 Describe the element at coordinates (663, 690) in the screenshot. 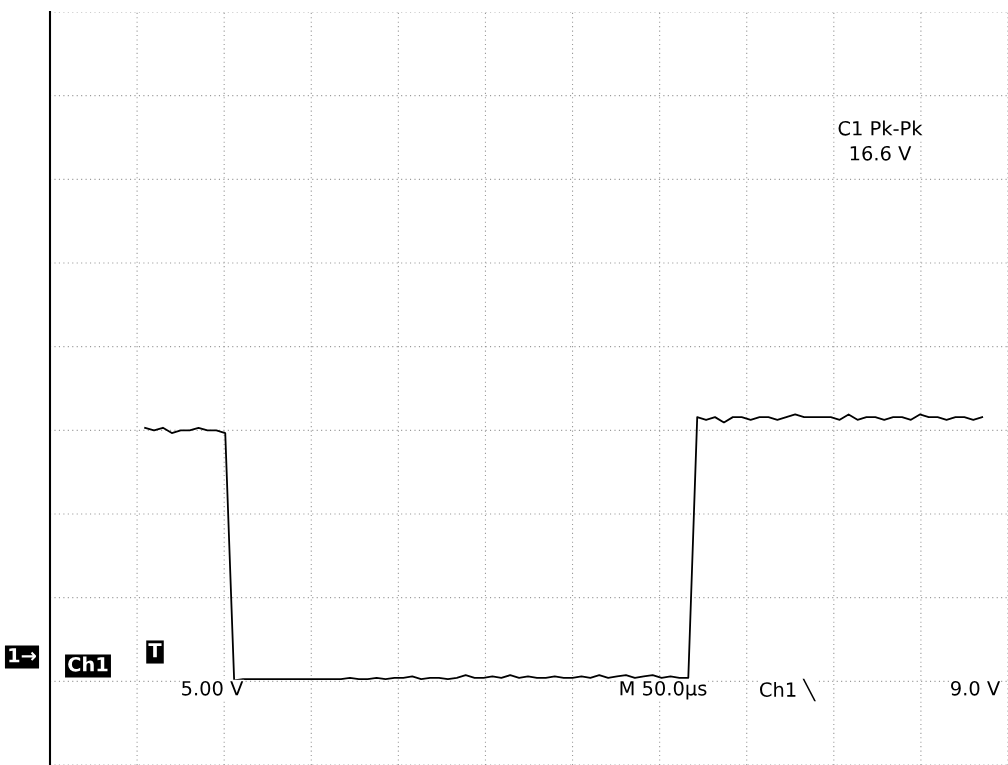

I see `text: M 50.0µs` at that location.